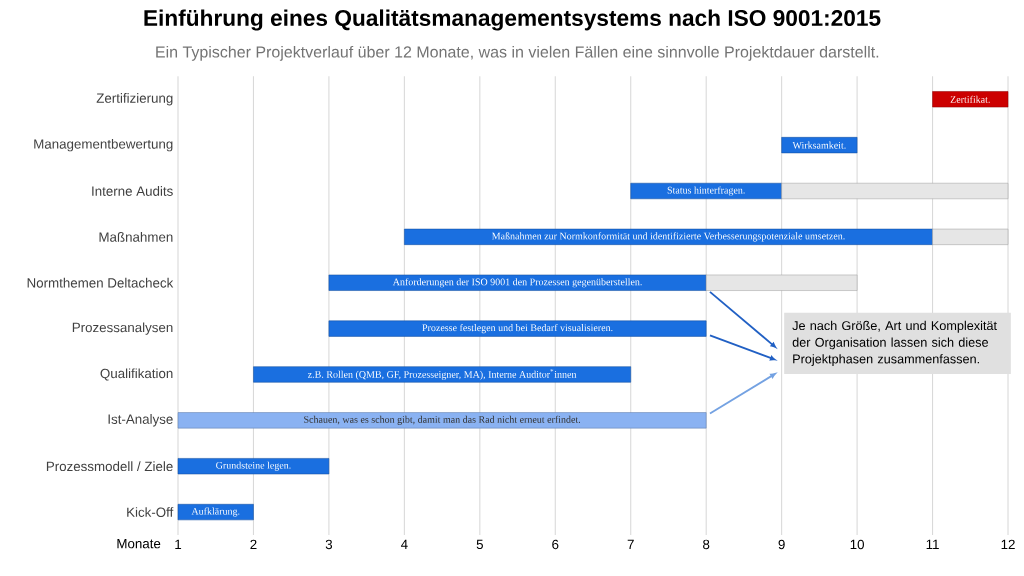 The image size is (1024, 576). What do you see at coordinates (781, 544) in the screenshot?
I see `x-tick-label: 9` at bounding box center [781, 544].